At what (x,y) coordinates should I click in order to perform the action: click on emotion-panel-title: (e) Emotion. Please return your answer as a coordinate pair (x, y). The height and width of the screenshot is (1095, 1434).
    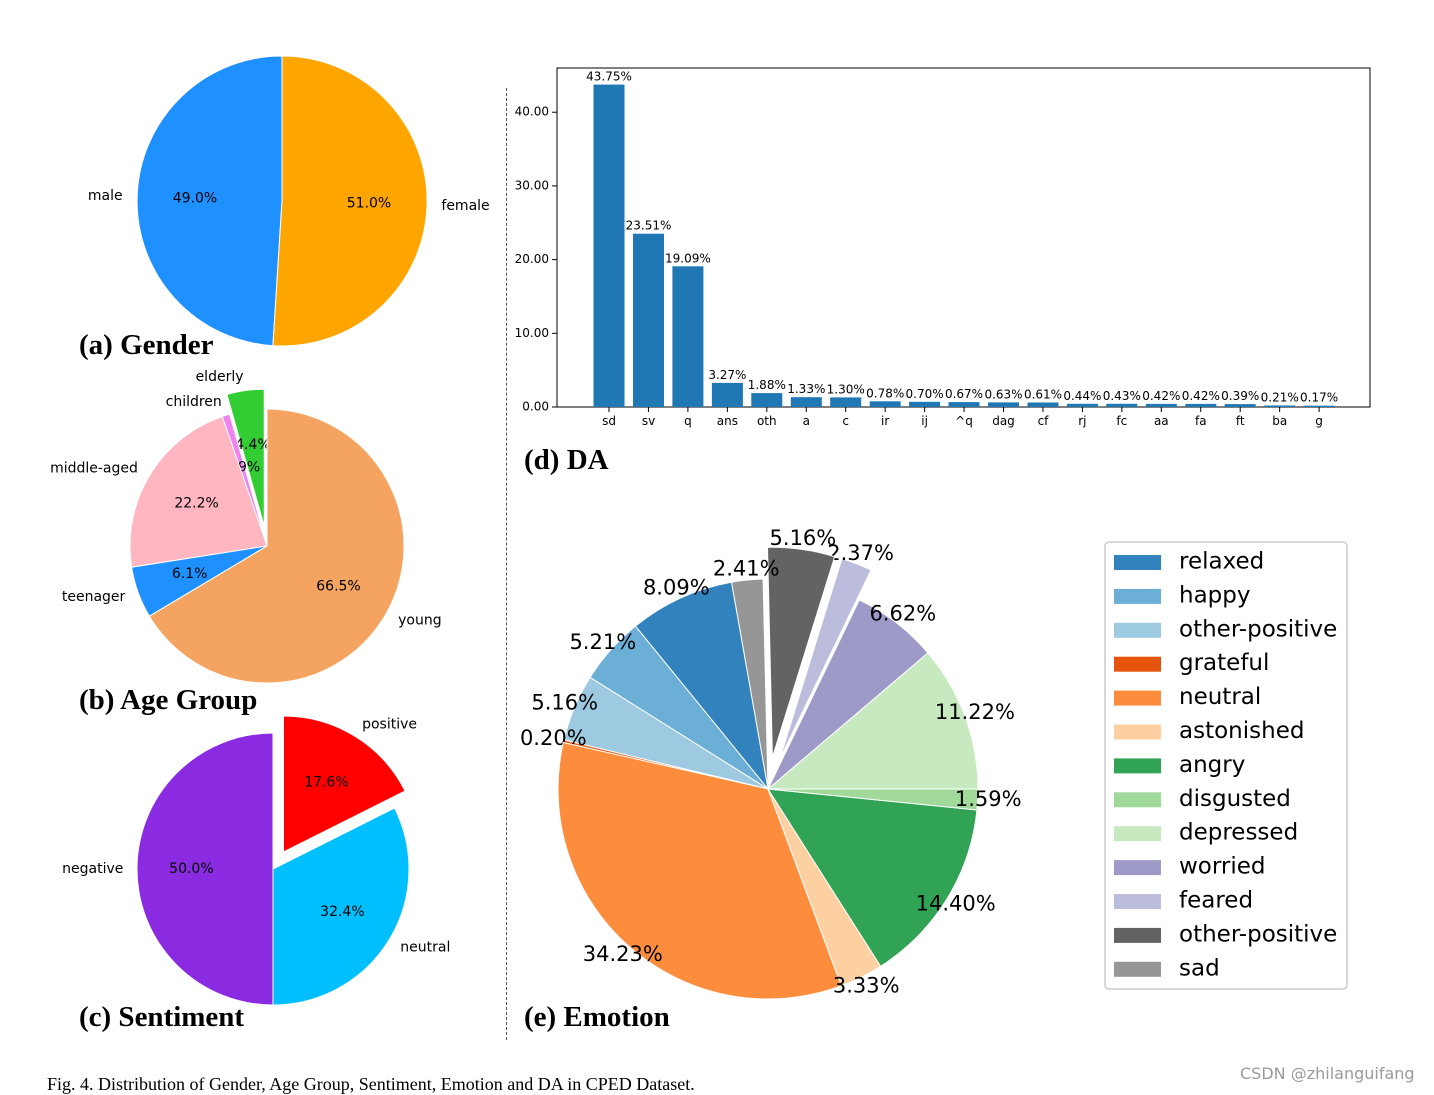
    Looking at the image, I should click on (597, 1017).